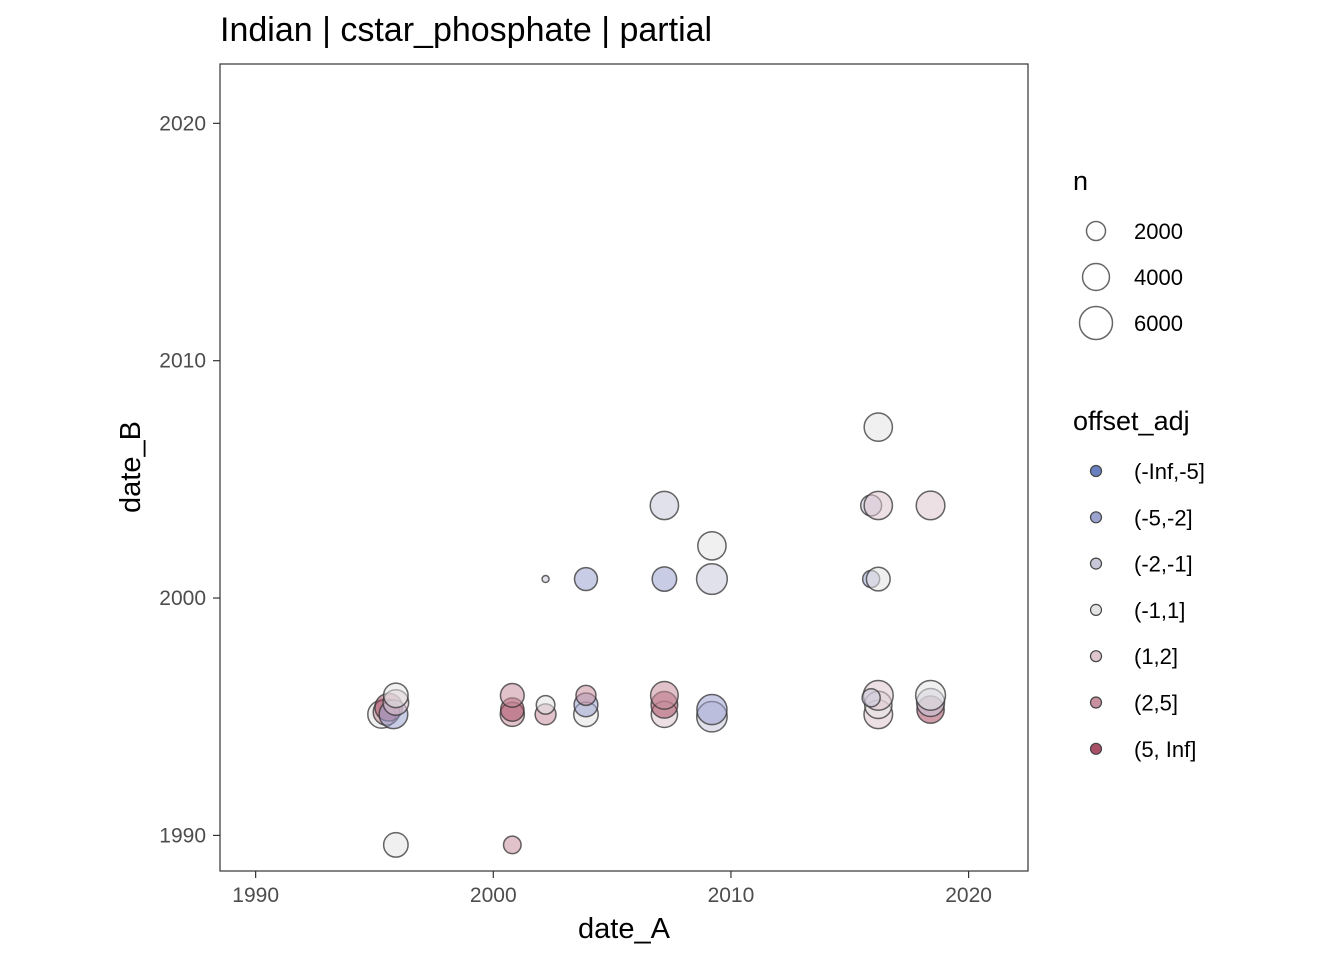  I want to click on y-tick-label: 2000, so click(182, 598).